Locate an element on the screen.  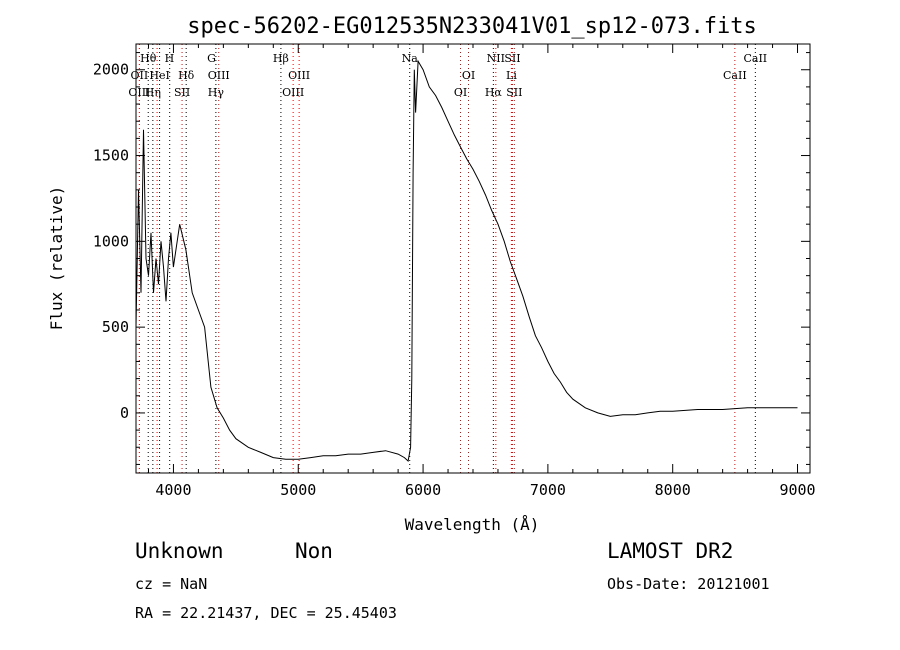
line-id-label: Hθ is located at coordinates (148, 58).